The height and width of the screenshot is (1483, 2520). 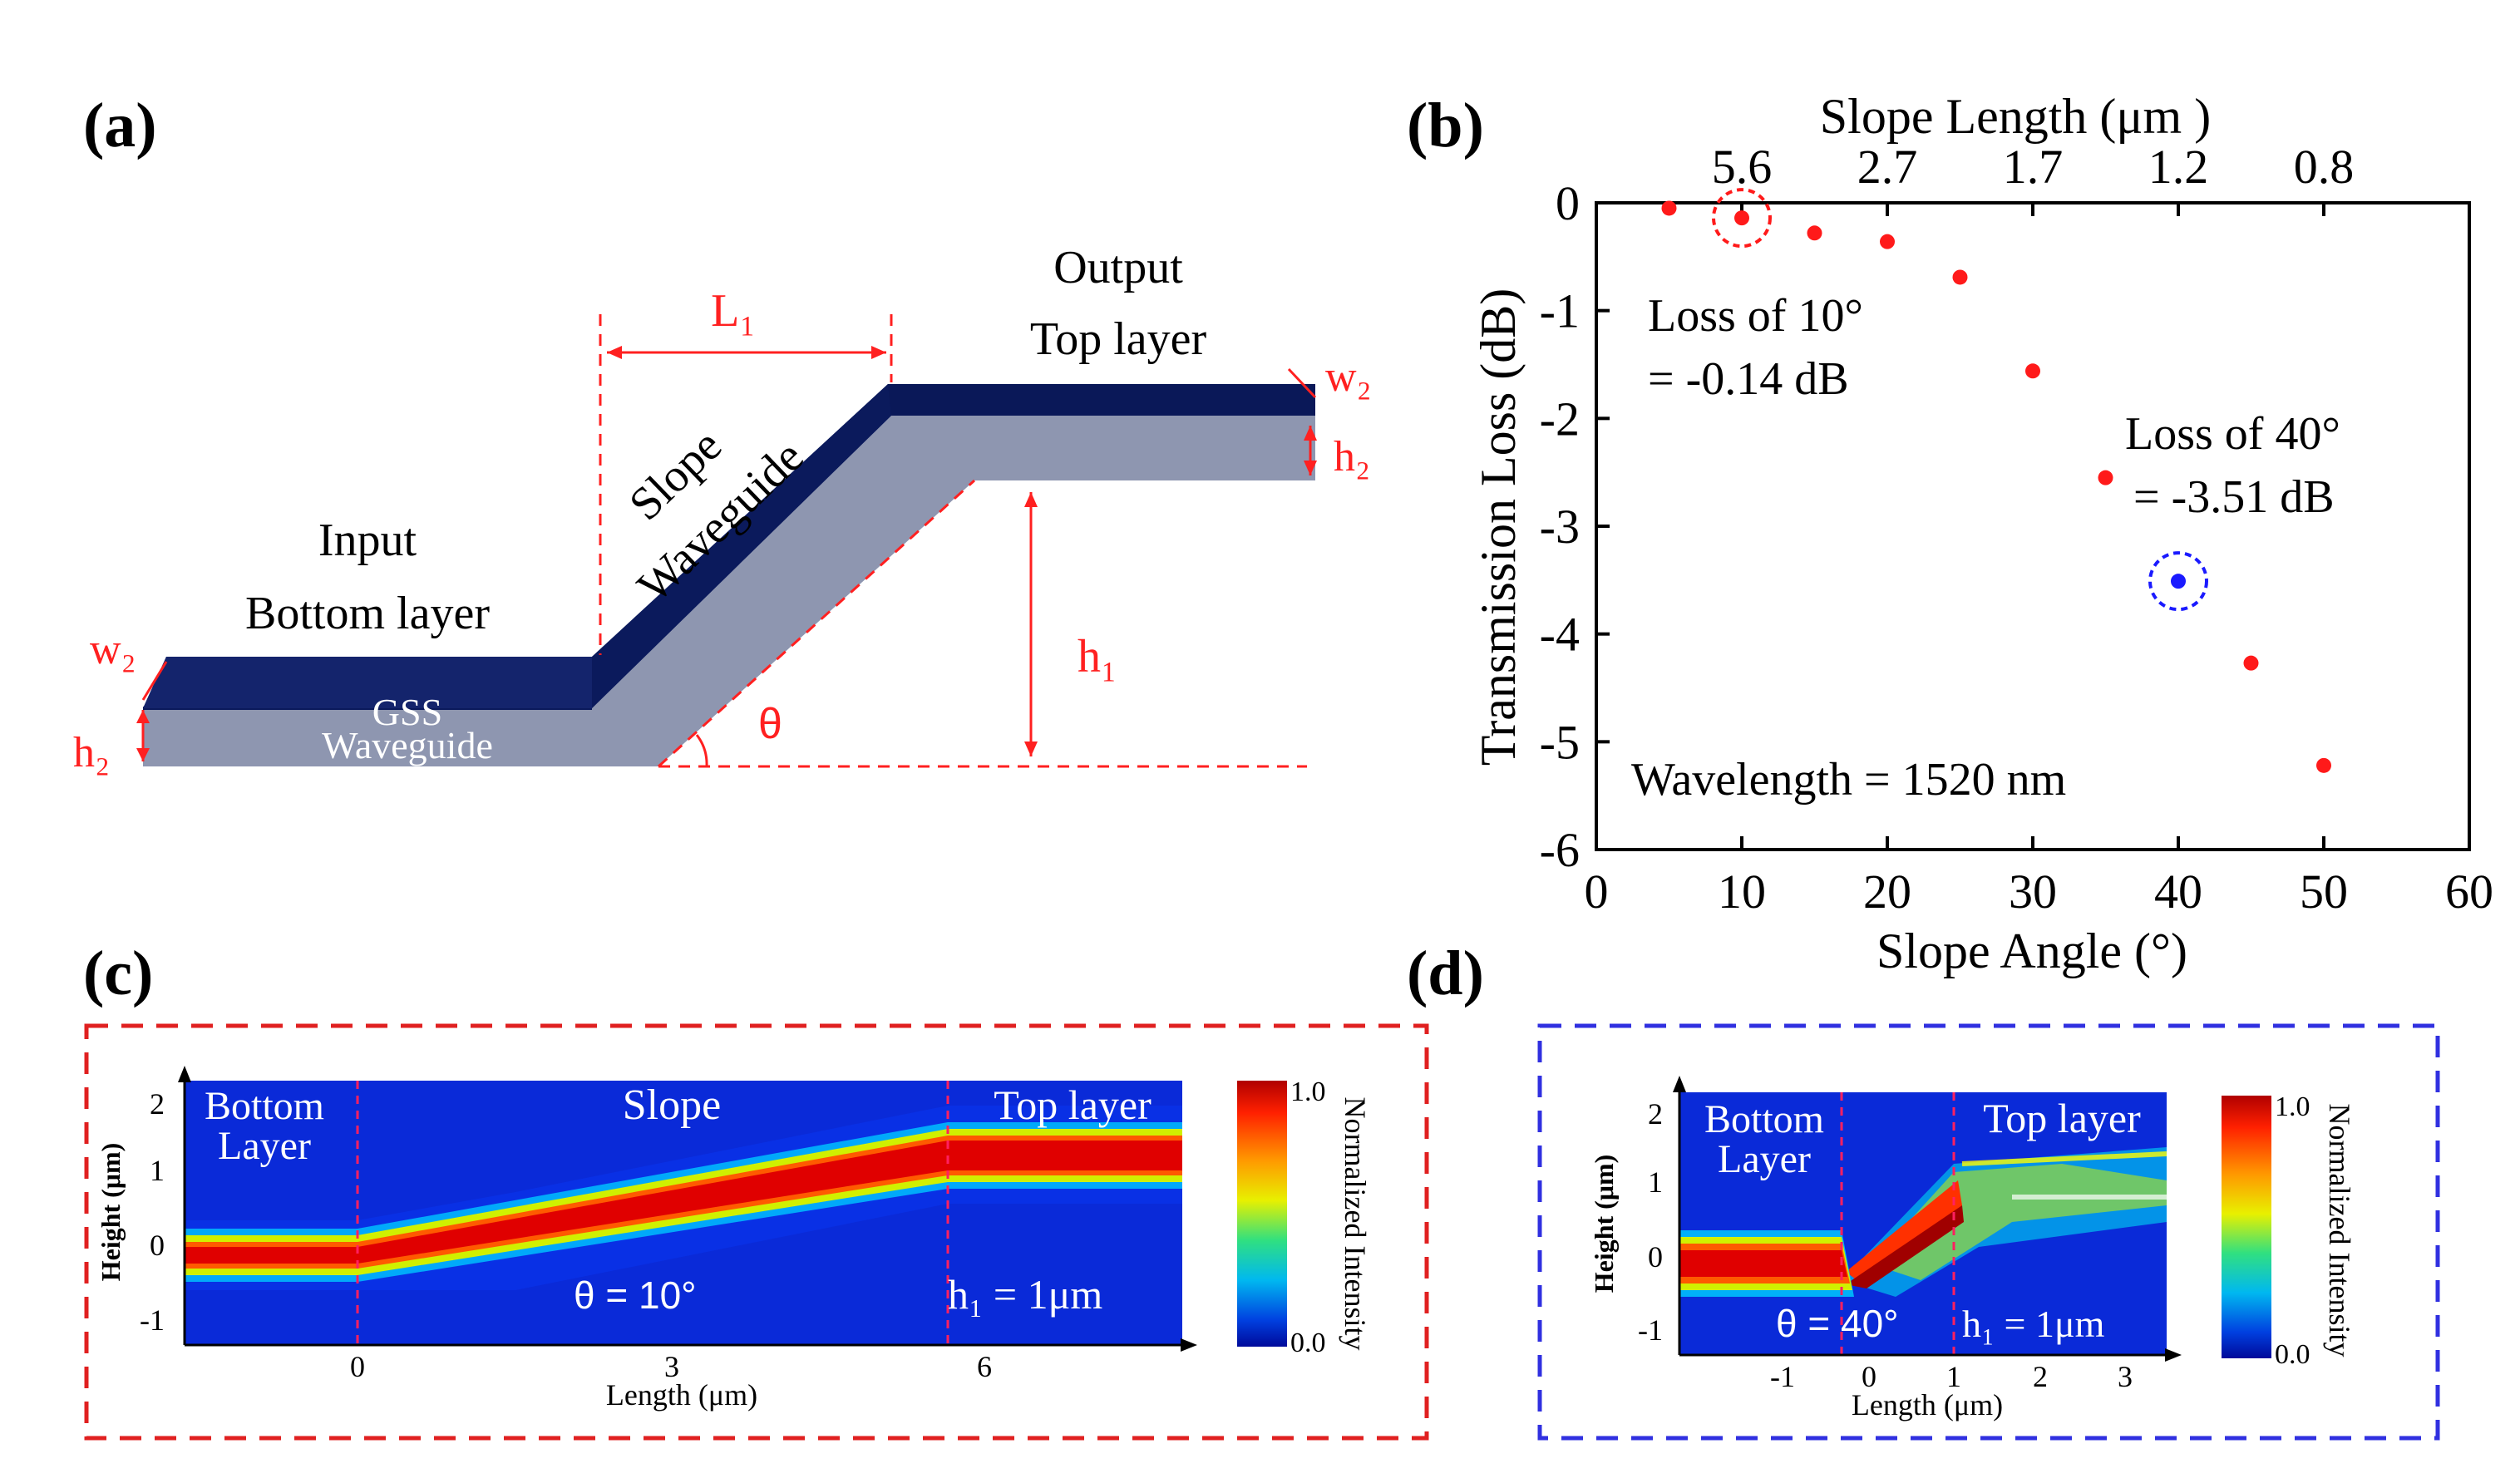 What do you see at coordinates (1869, 1376) in the screenshot?
I see `panel-d-xtick-0: 0` at bounding box center [1869, 1376].